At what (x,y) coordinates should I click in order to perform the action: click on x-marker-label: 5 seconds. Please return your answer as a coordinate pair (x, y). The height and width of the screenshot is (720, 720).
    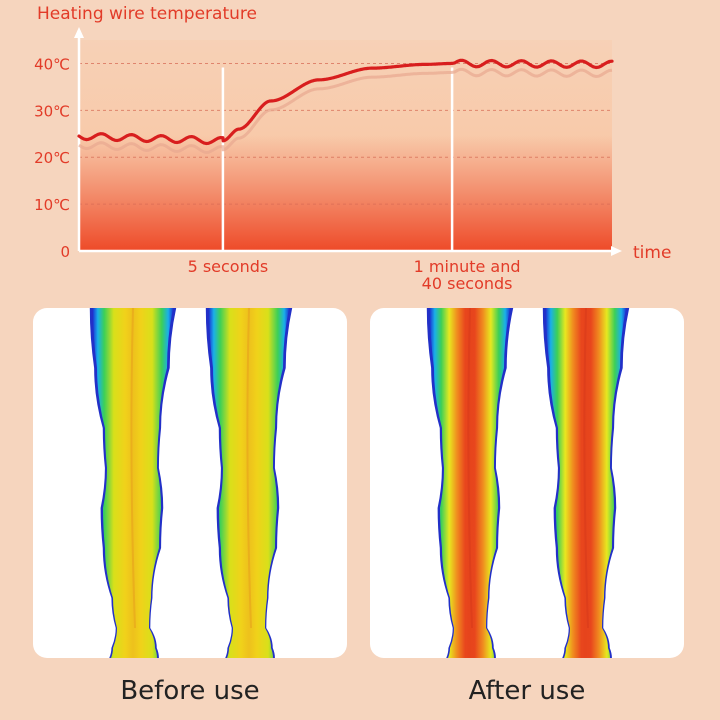
    Looking at the image, I should click on (228, 266).